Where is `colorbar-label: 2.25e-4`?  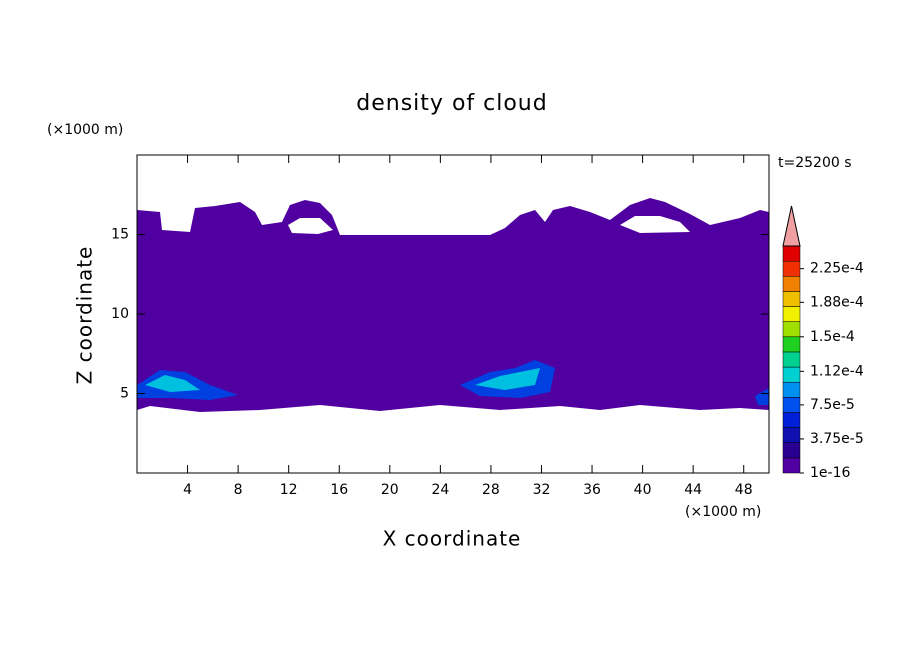
colorbar-label: 2.25e-4 is located at coordinates (837, 269).